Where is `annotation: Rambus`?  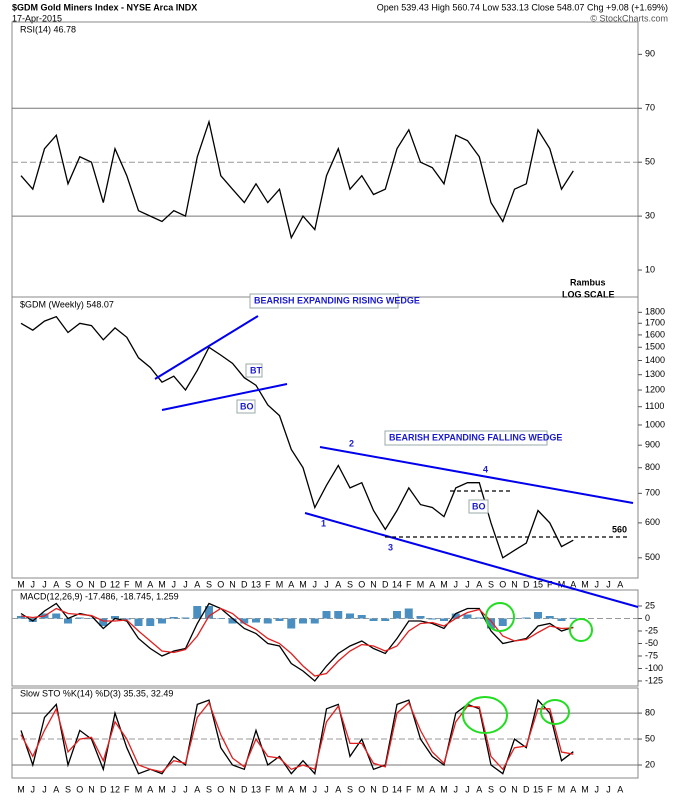 annotation: Rambus is located at coordinates (588, 282).